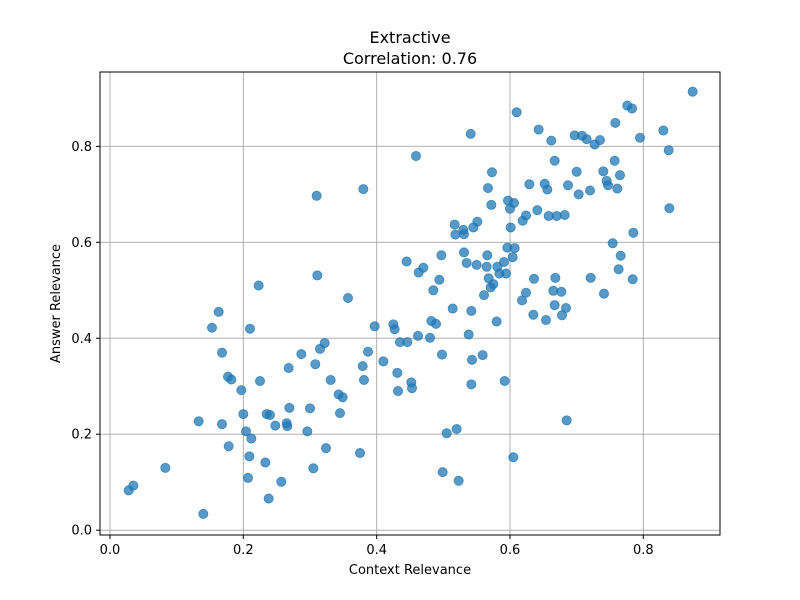 The width and height of the screenshot is (800, 600). What do you see at coordinates (81, 147) in the screenshot?
I see `y-tick-label: 0.8` at bounding box center [81, 147].